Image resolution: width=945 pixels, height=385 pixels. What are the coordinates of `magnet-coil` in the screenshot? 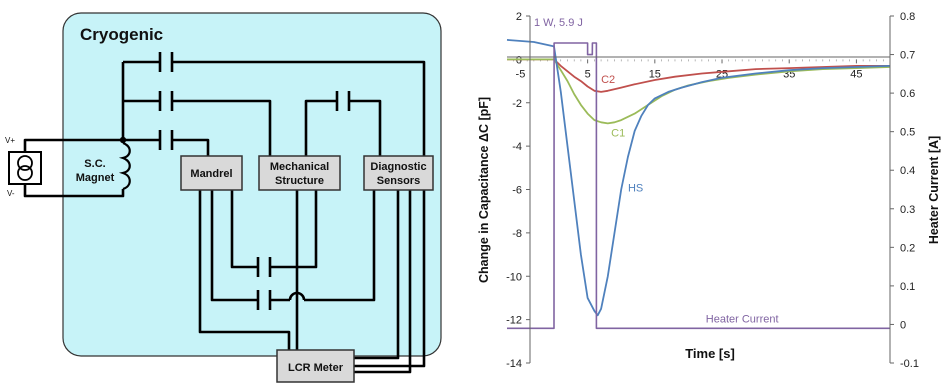 It's located at (124, 166).